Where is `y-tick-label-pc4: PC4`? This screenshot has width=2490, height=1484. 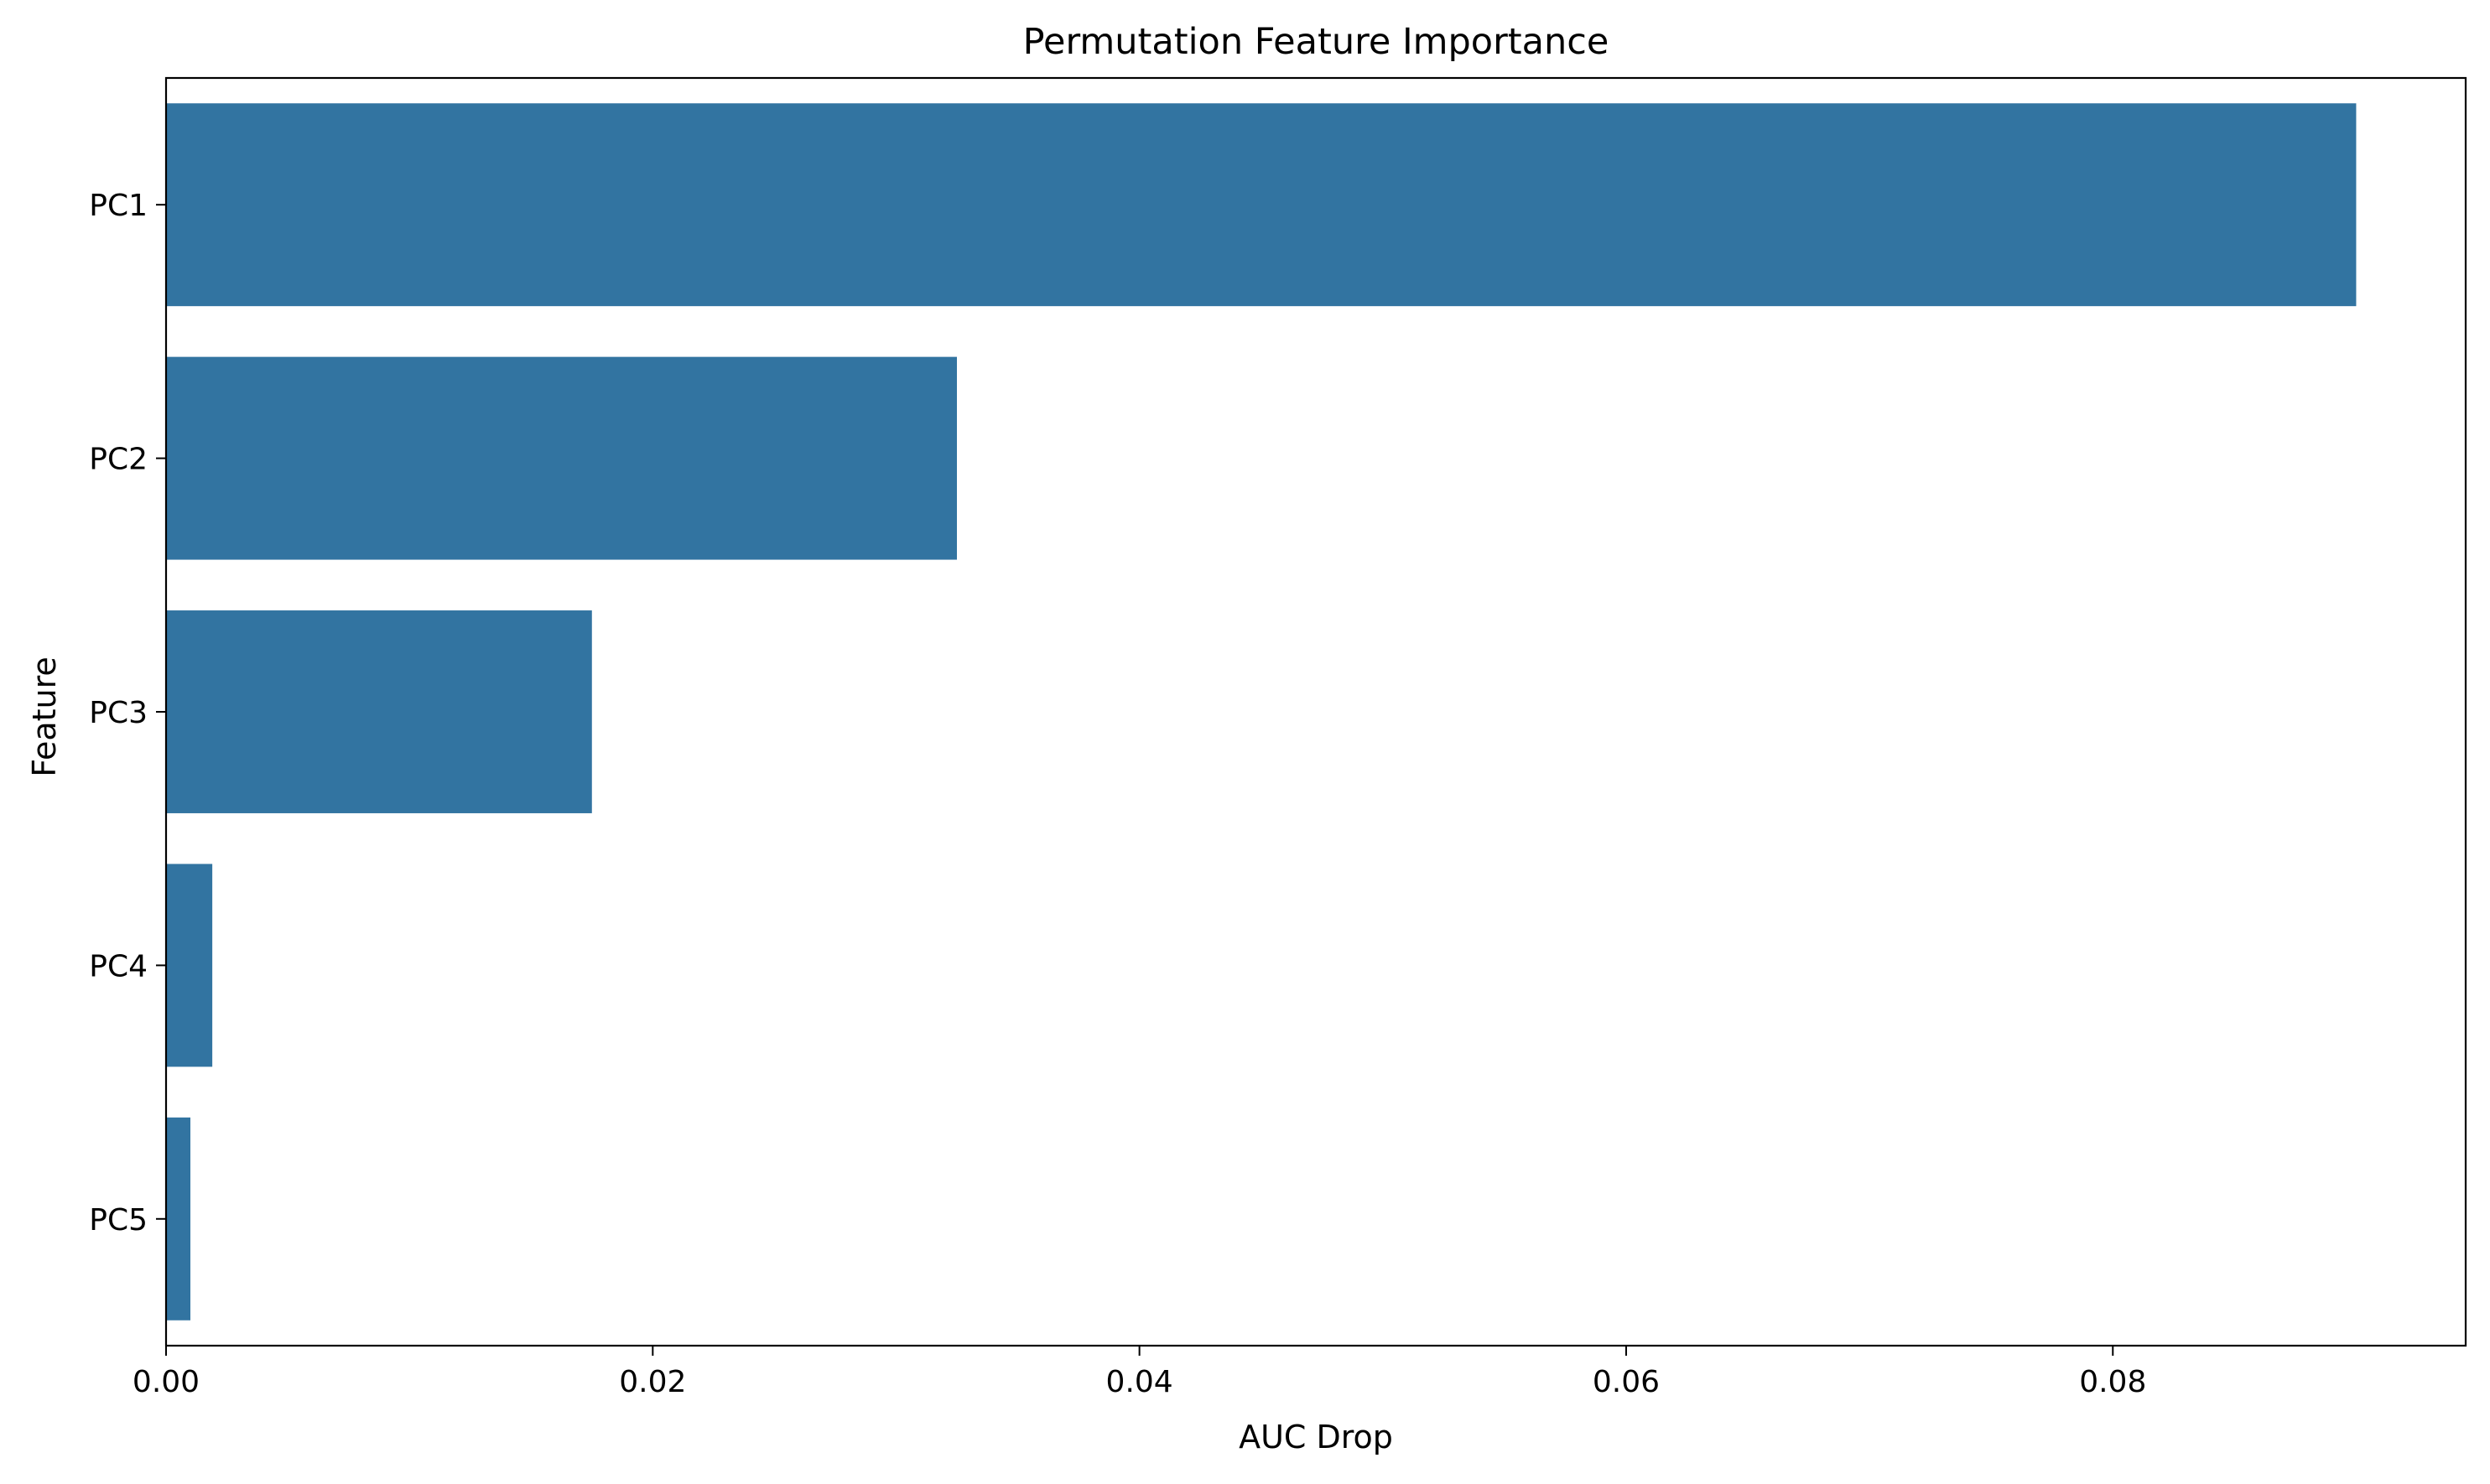 y-tick-label-pc4: PC4 is located at coordinates (118, 966).